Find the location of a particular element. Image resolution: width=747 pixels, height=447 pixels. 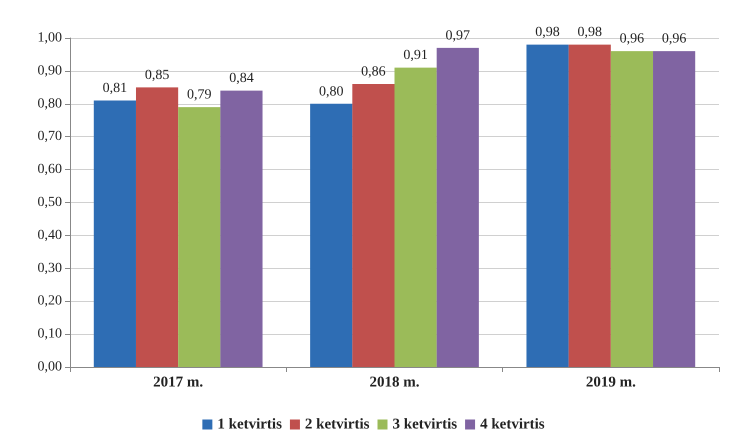

y-tick-label: 0,30 is located at coordinates (50, 268).